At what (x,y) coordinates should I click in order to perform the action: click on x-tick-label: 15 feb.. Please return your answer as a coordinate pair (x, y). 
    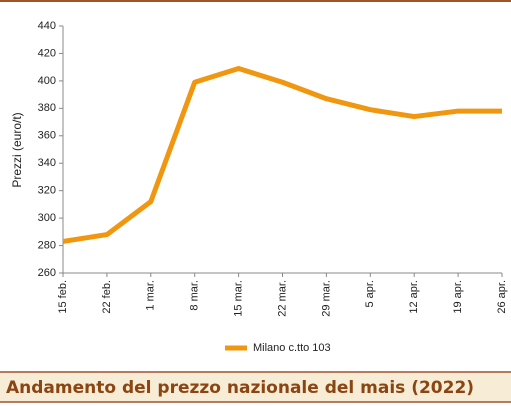
    Looking at the image, I should click on (63, 297).